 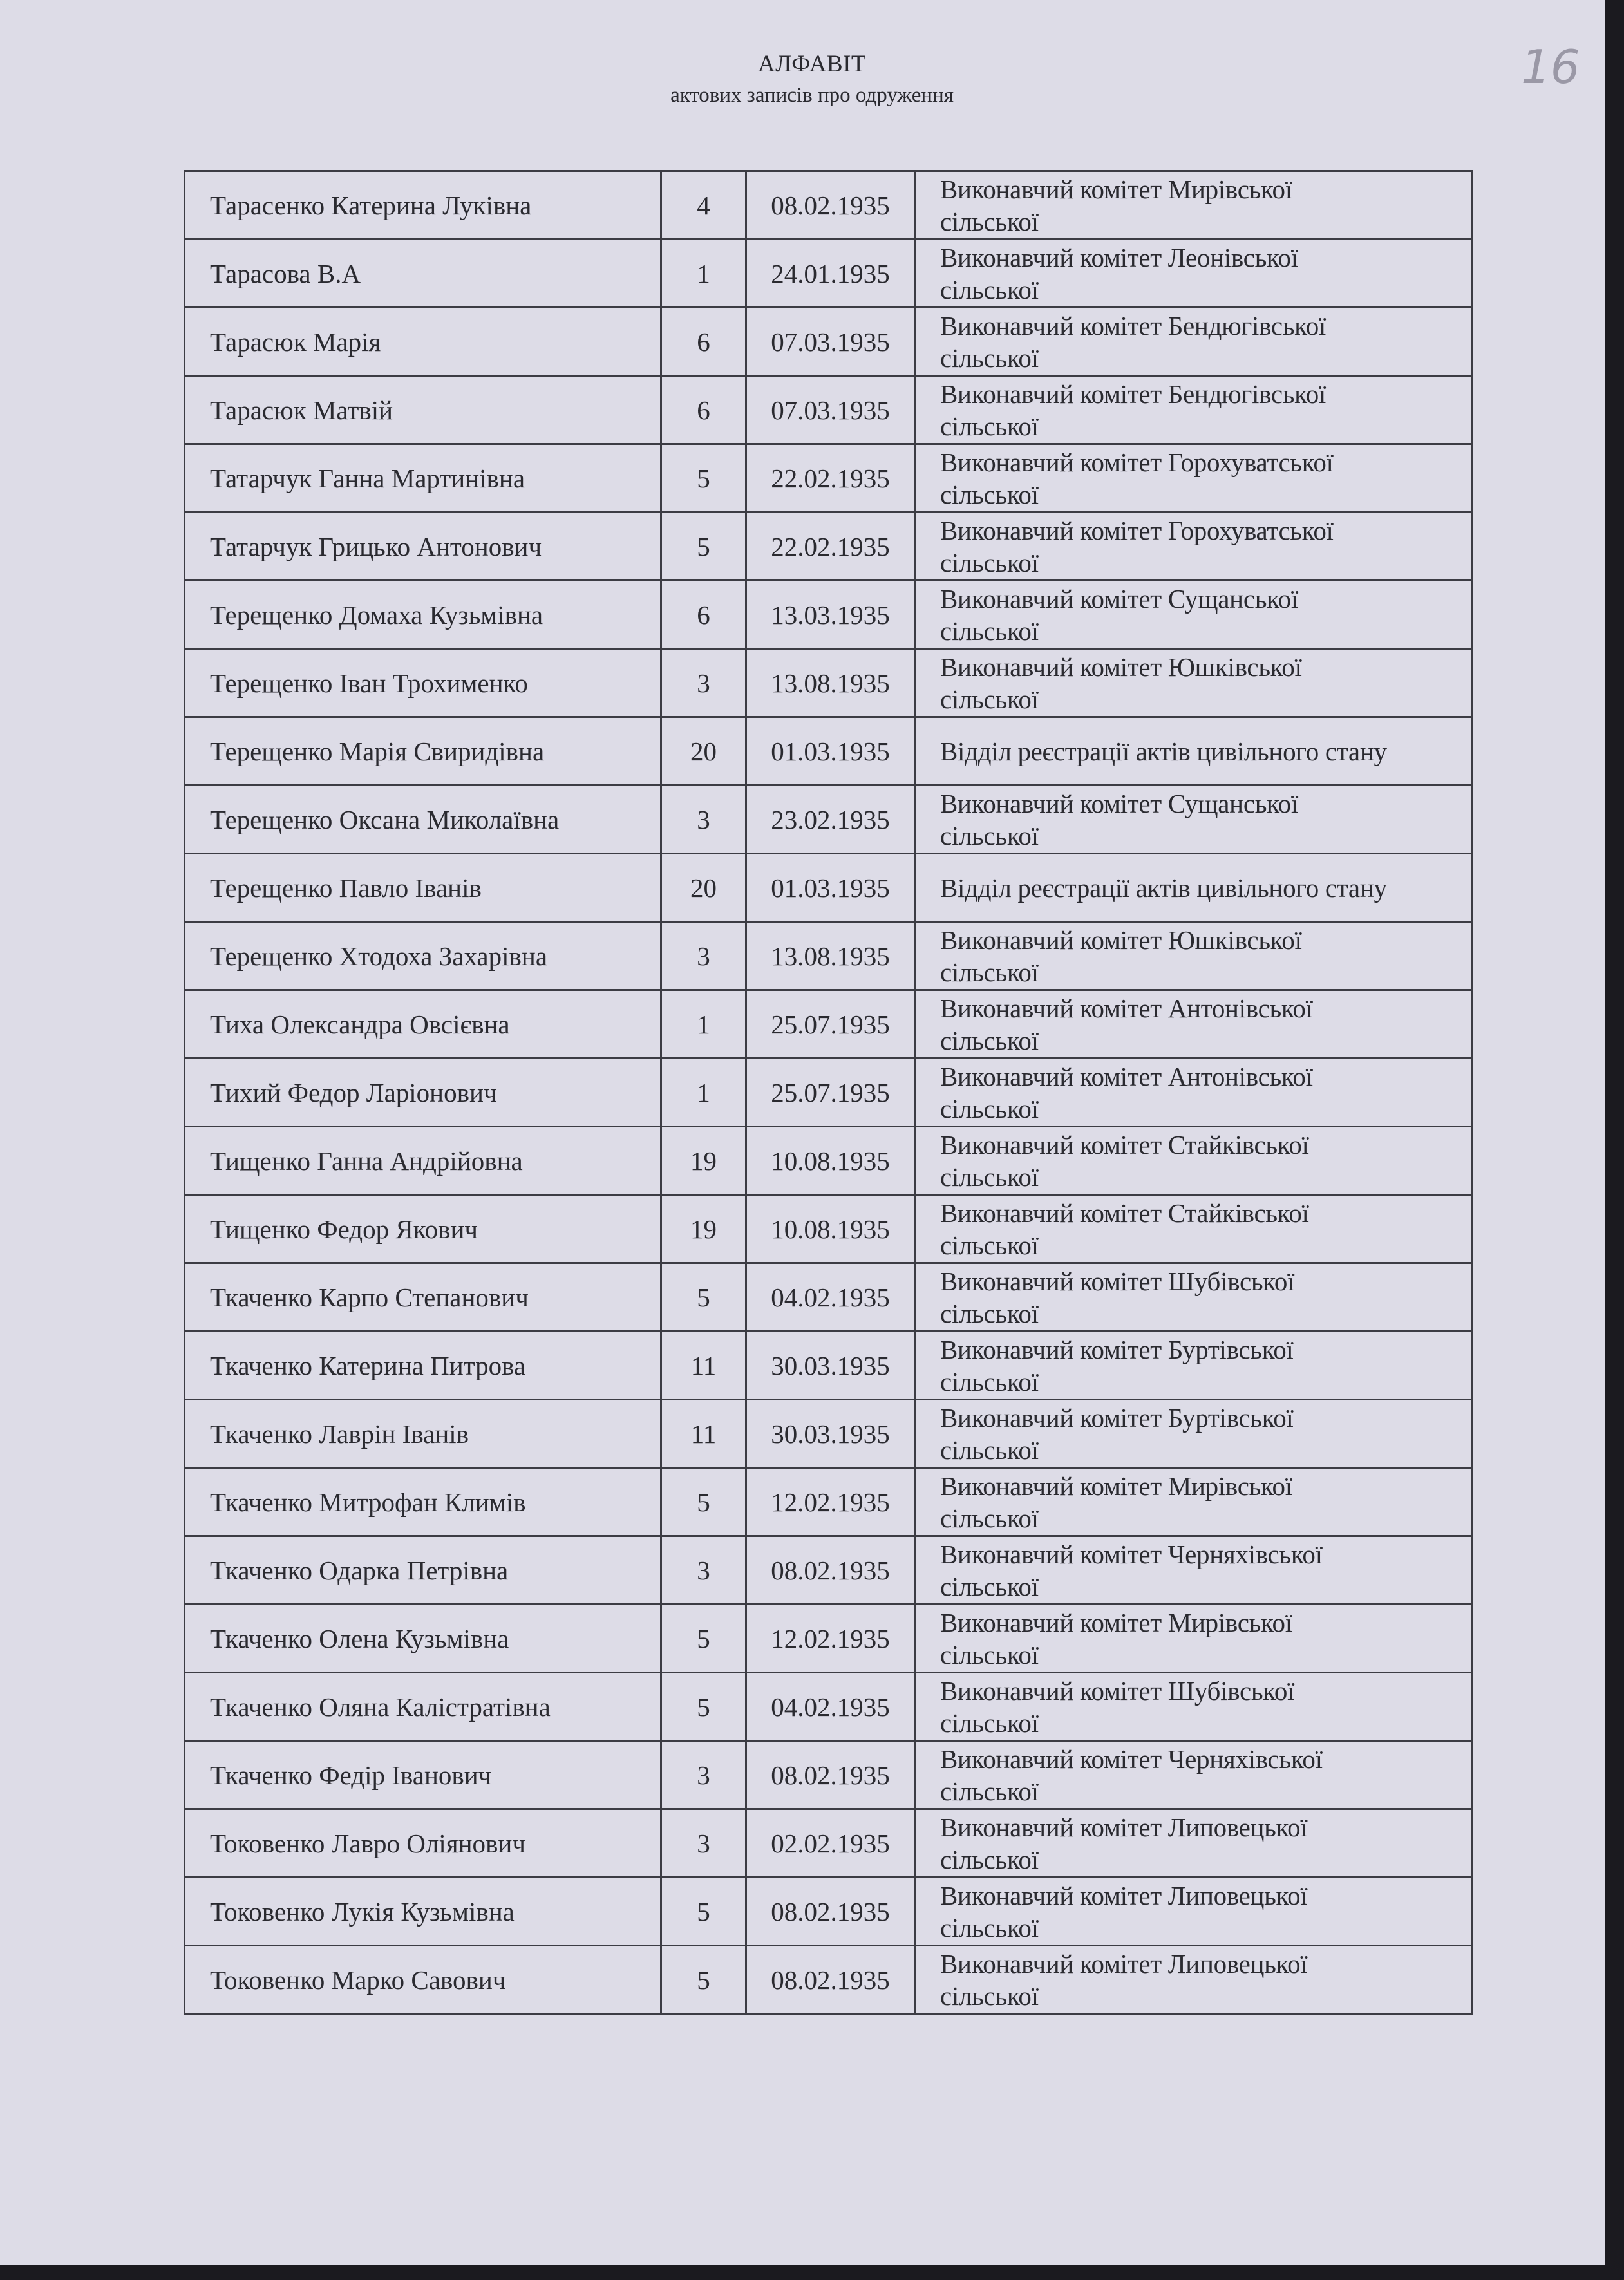 I want to click on office-line: Виконавчий комітет Стайківської, so click(x=1124, y=1213).